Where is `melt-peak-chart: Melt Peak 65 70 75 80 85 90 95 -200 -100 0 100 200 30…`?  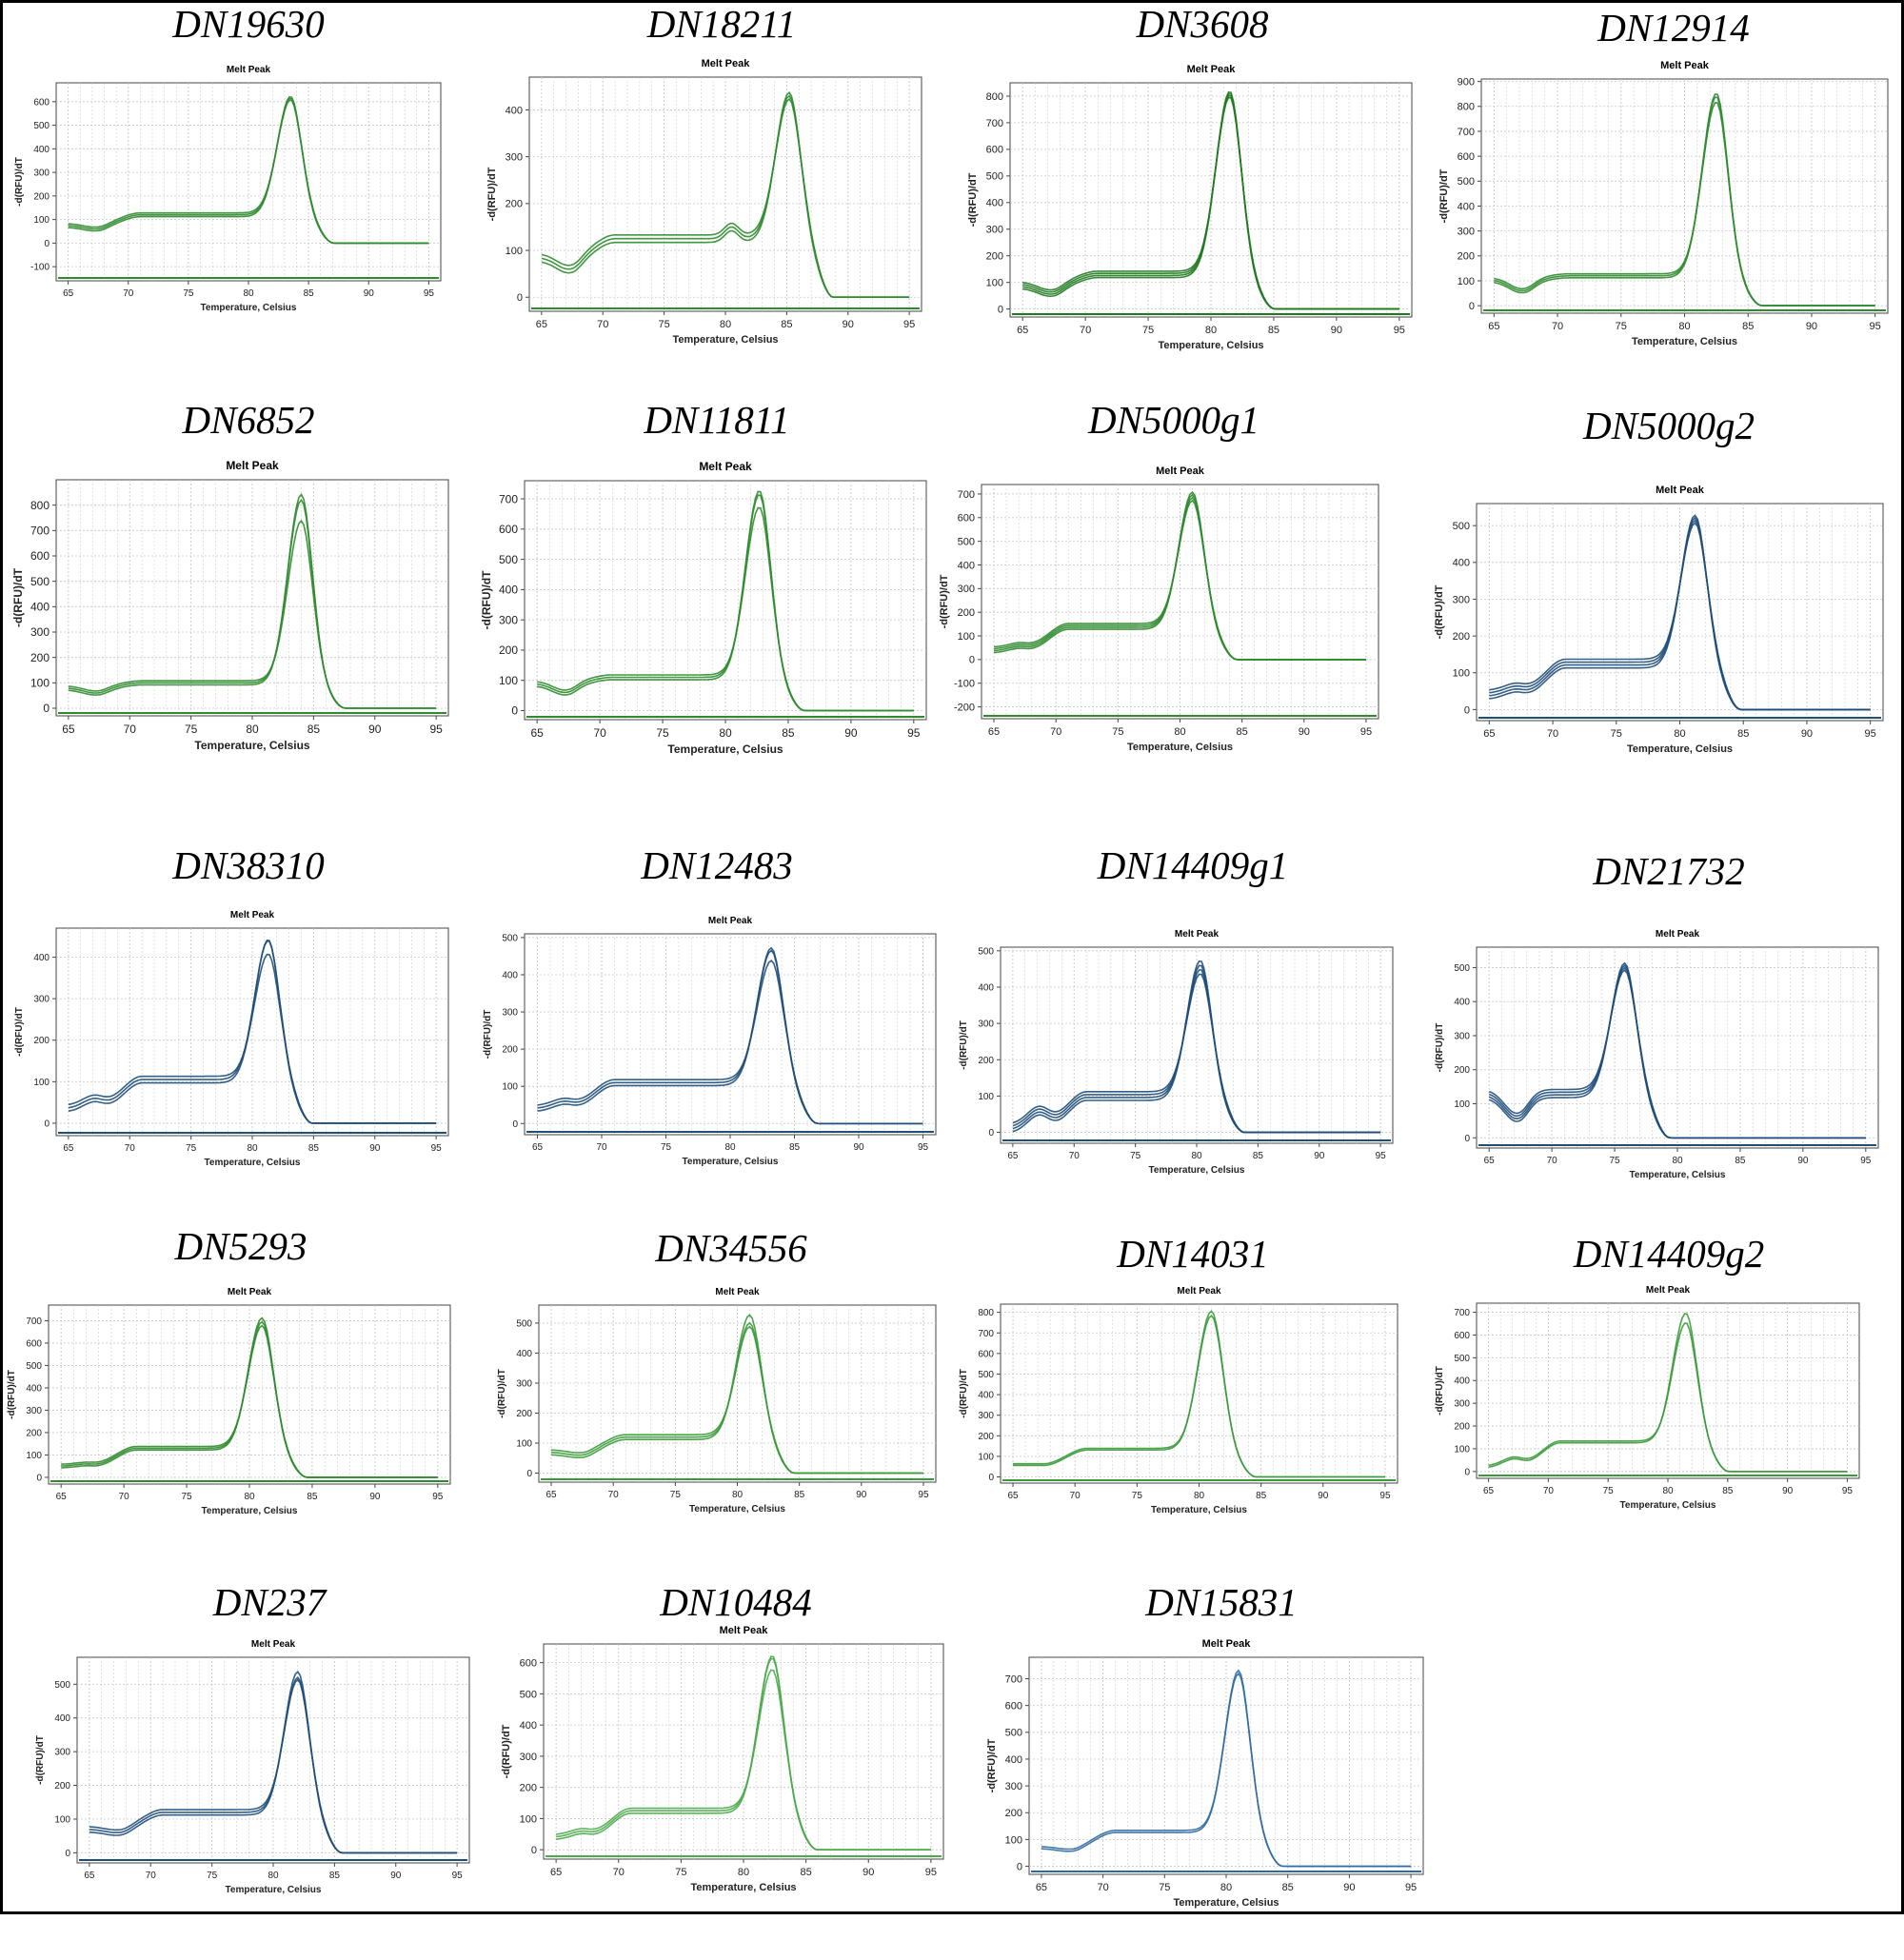
melt-peak-chart: Melt Peak 65 70 75 80 85 90 95 -200 -100 0 100 200 30… is located at coordinates (1159, 609).